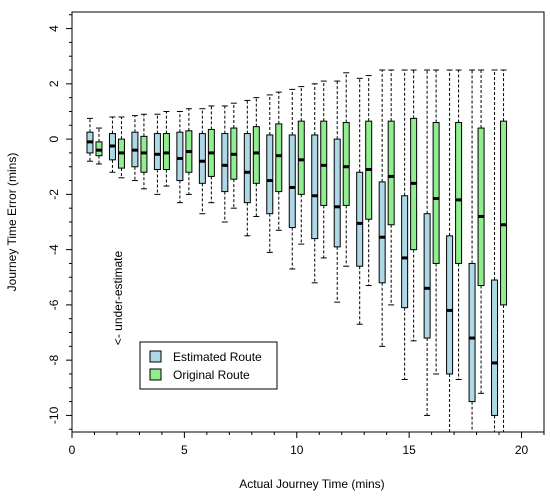  Describe the element at coordinates (54, 415) in the screenshot. I see `y-tick-label: -10` at that location.